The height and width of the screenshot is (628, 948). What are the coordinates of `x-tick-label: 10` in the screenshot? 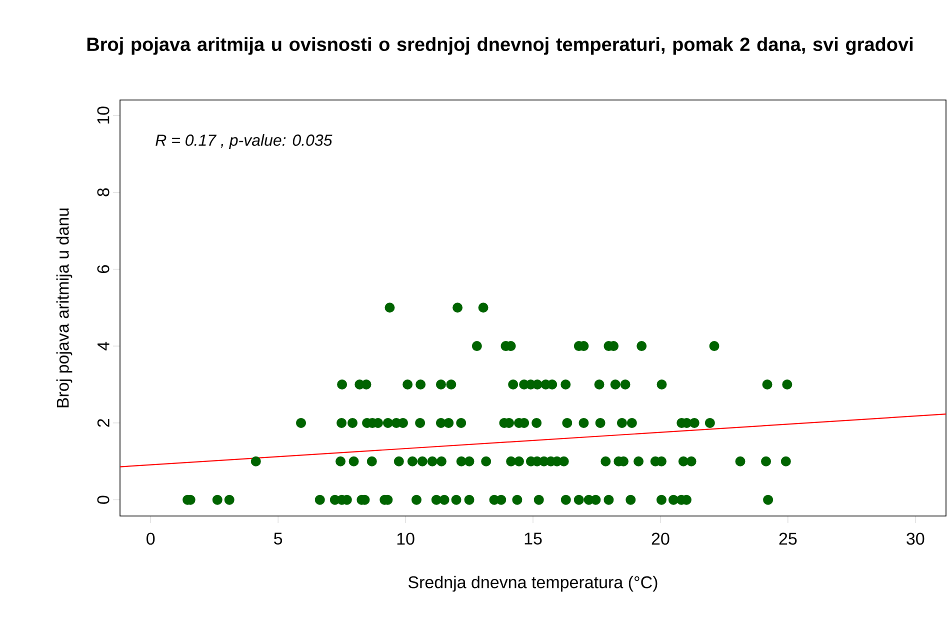 It's located at (405, 538).